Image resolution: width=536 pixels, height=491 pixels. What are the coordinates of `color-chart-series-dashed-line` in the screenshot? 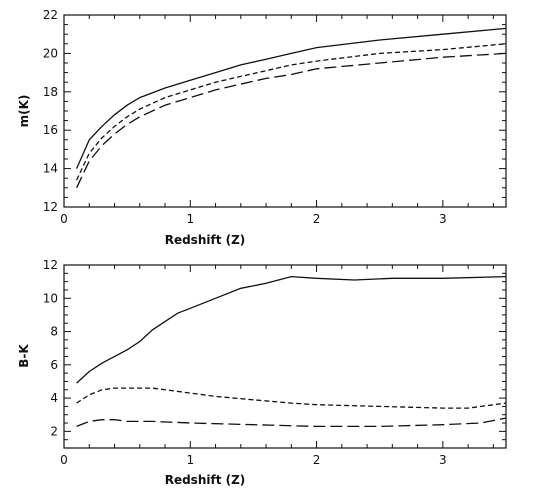 It's located at (291, 398).